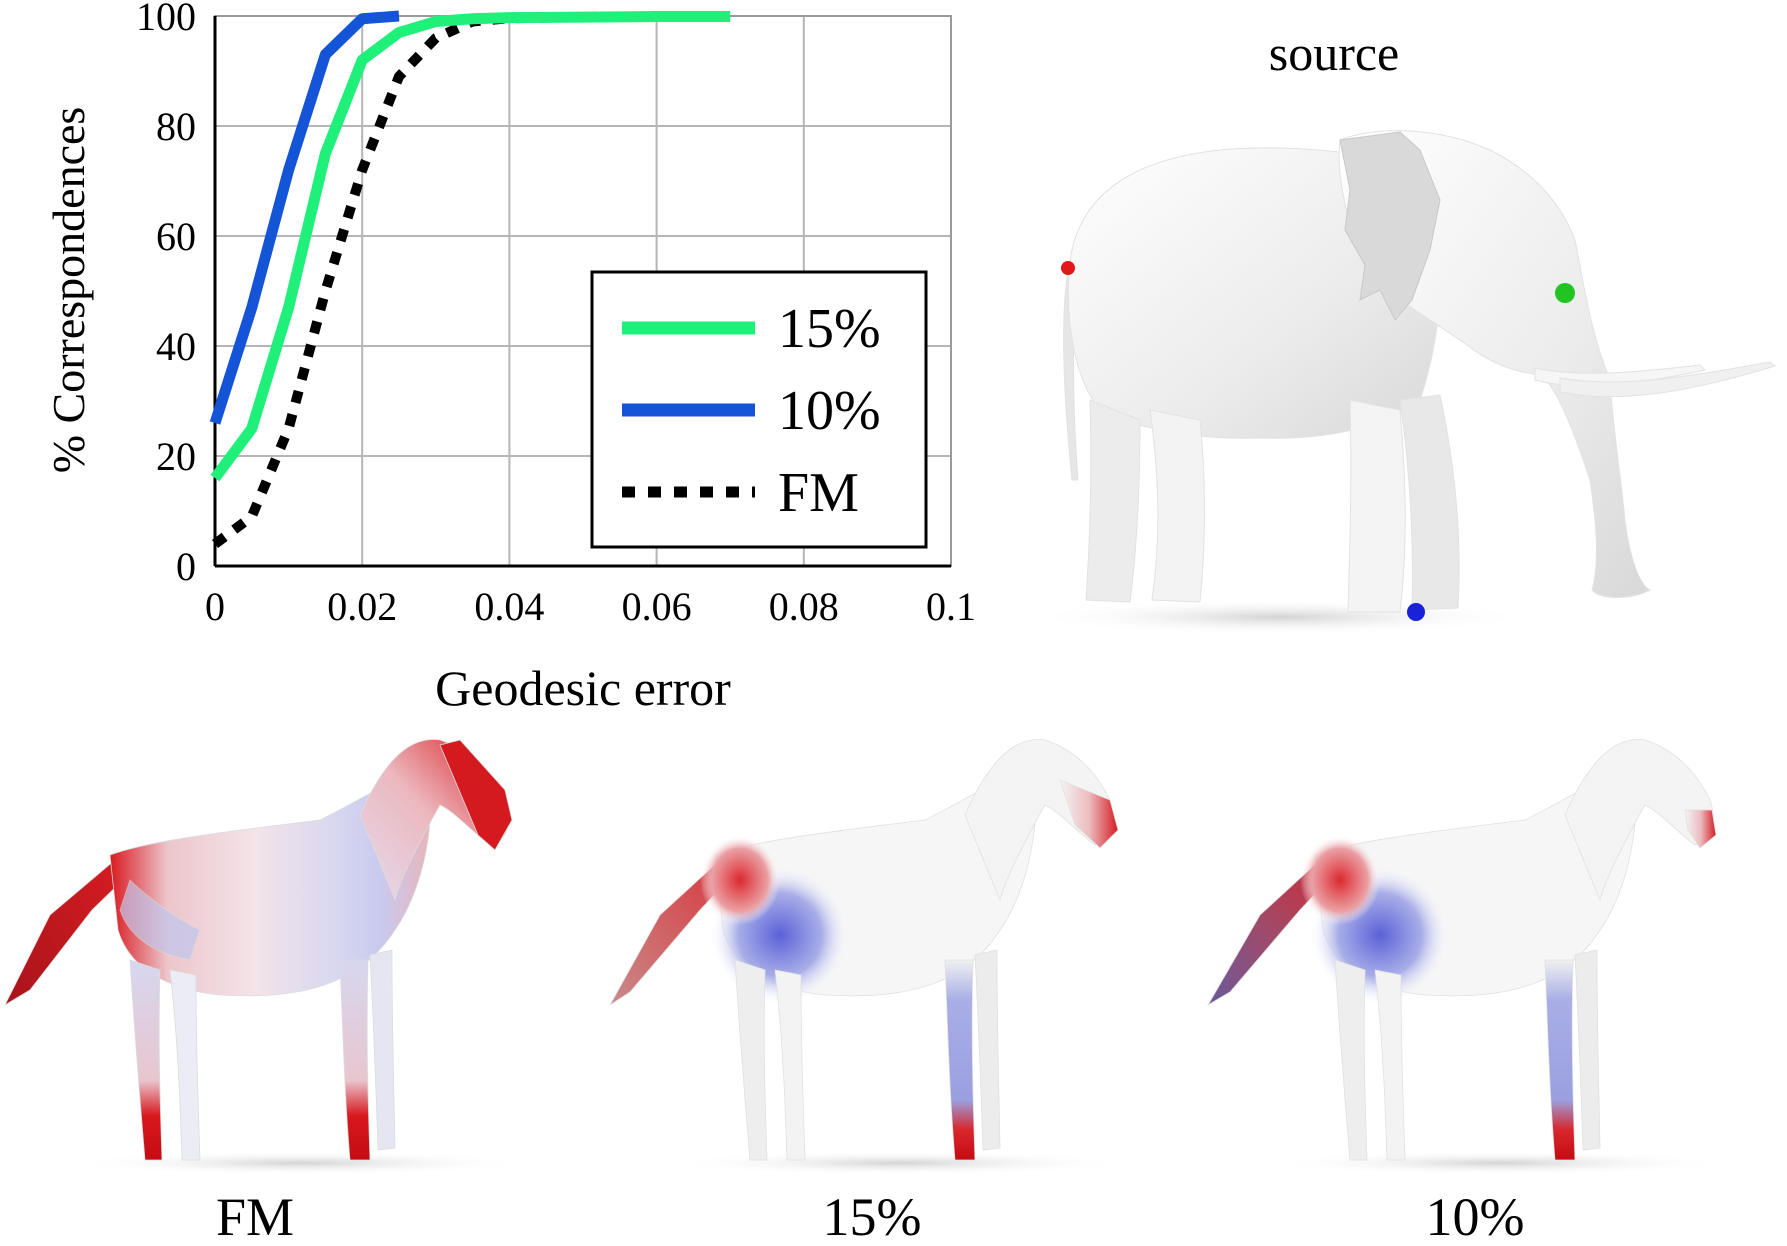 The height and width of the screenshot is (1246, 1787). Describe the element at coordinates (864, 950) in the screenshot. I see `horse-15-mesh` at that location.